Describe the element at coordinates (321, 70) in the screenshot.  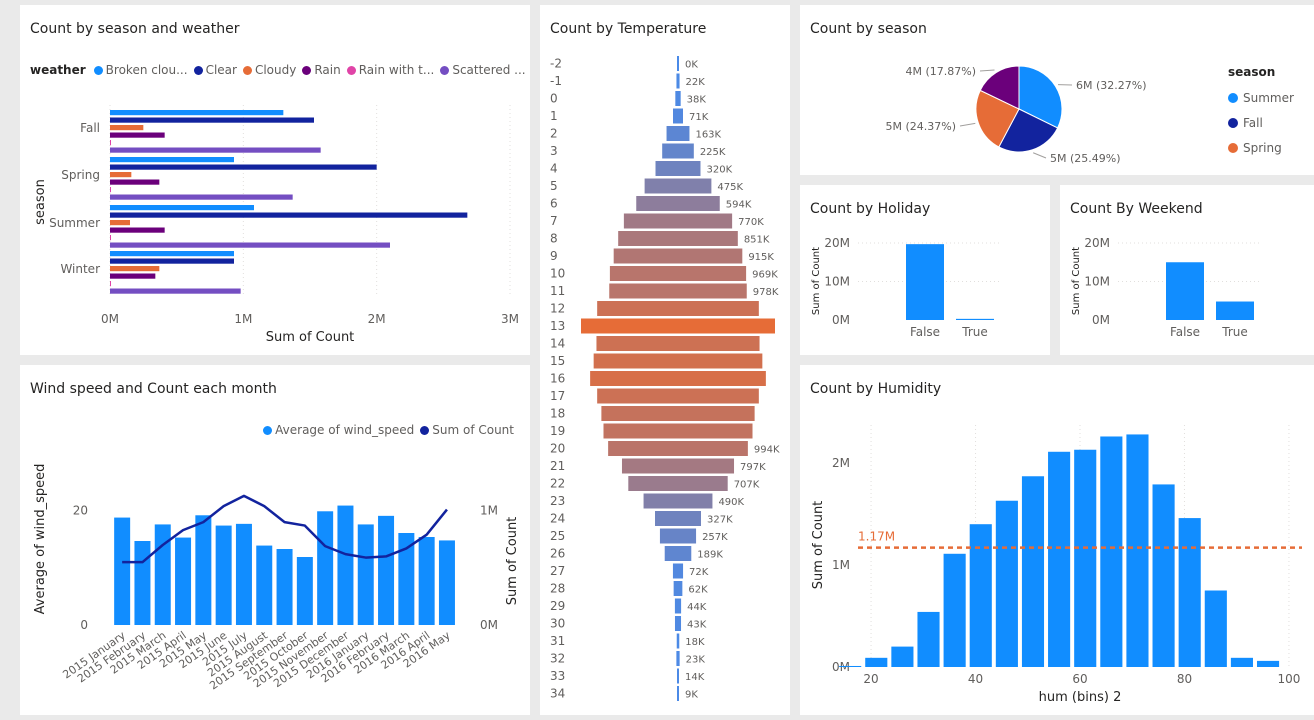
I see `legend-item: Rain` at that location.